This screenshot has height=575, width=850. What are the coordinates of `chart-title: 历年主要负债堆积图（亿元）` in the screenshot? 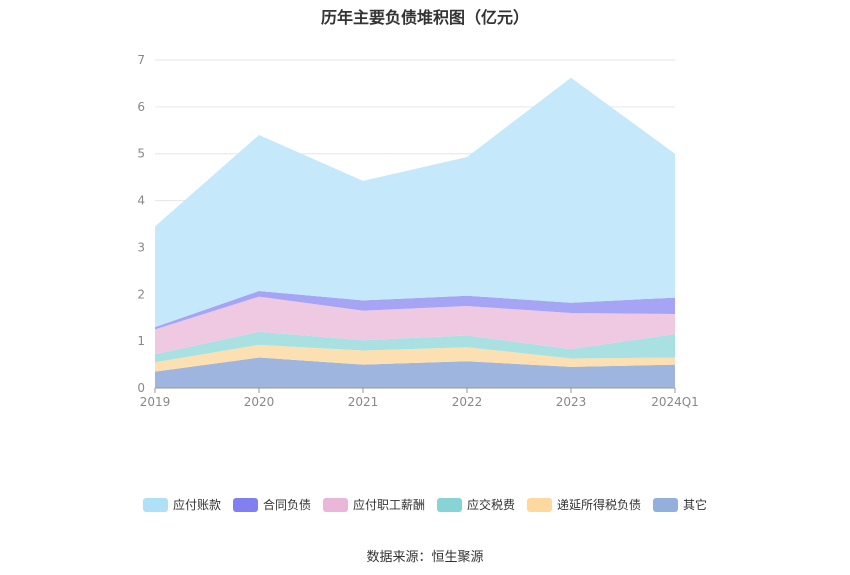 It's located at (424, 17).